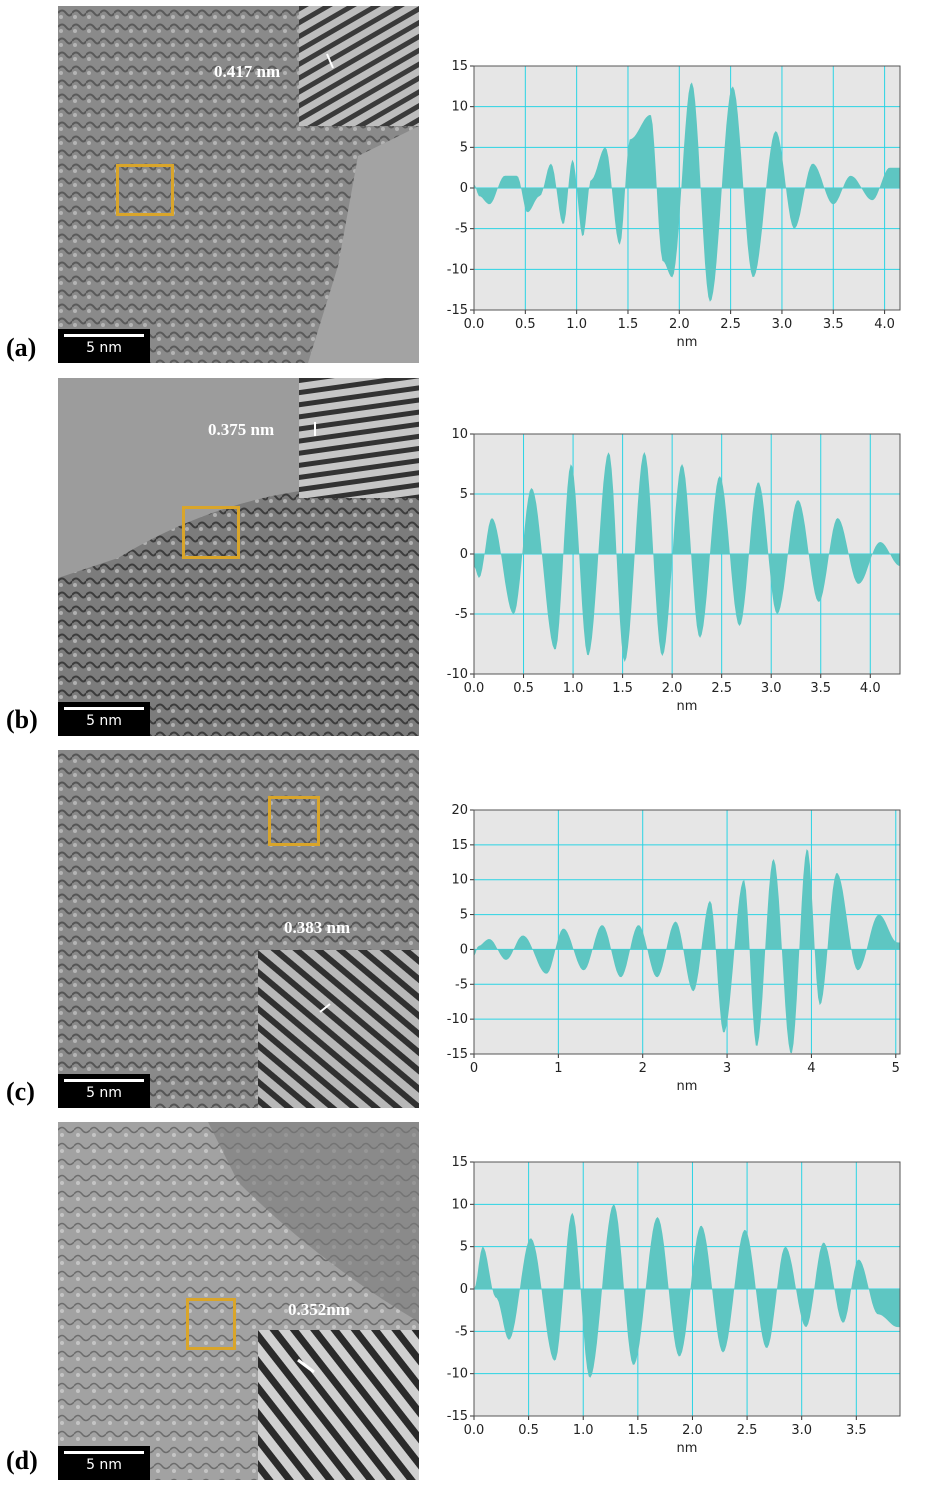 The image size is (926, 1488). What do you see at coordinates (22, 1460) in the screenshot?
I see `panel-label-d: (d)` at bounding box center [22, 1460].